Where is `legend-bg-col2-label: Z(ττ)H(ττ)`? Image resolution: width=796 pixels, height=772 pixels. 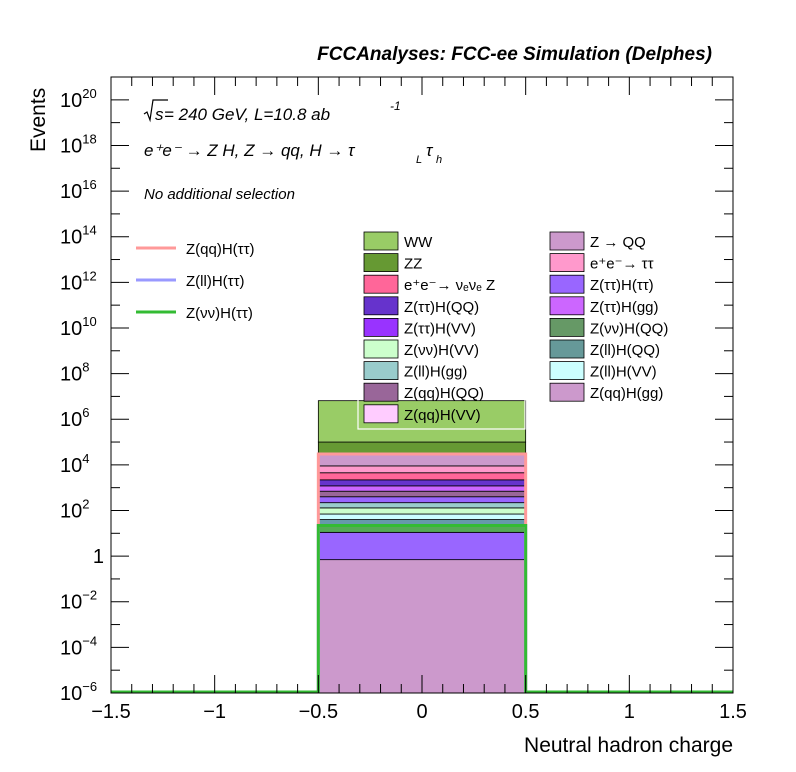
legend-bg-col2-label: Z(ττ)H(ττ) is located at coordinates (622, 285).